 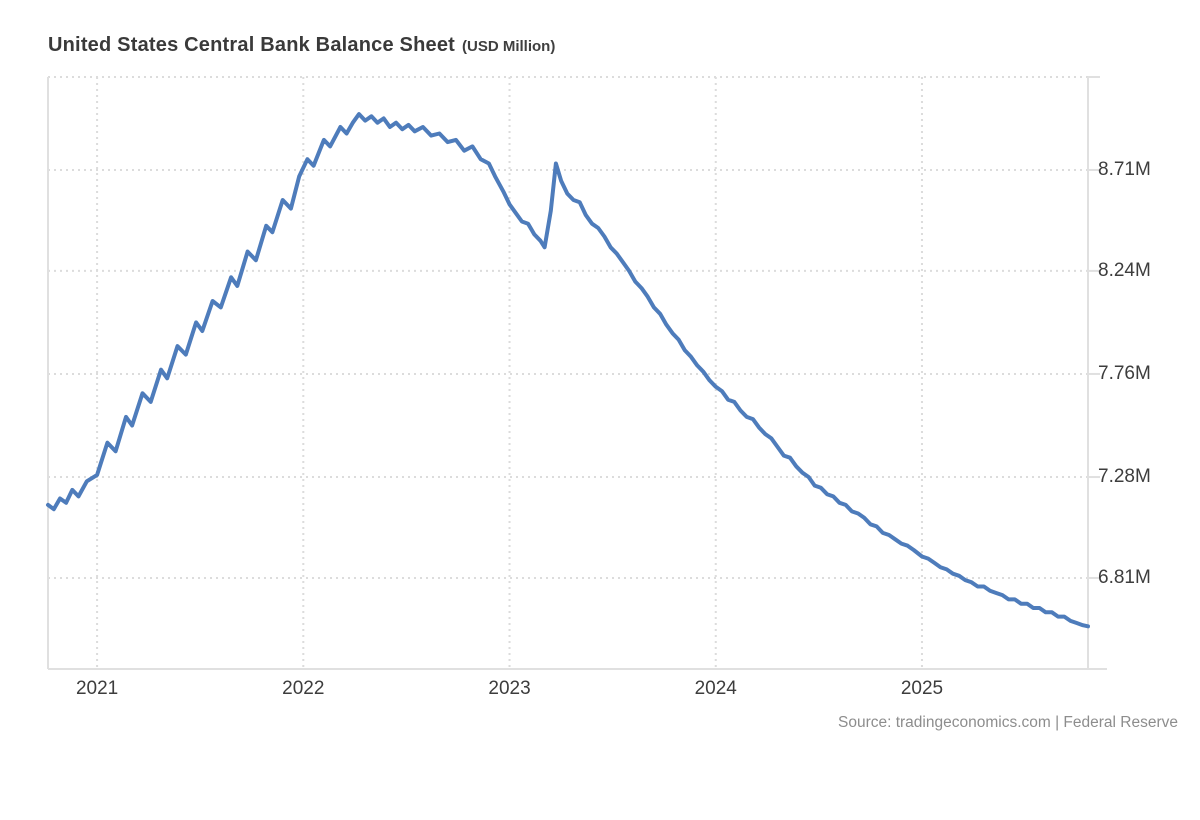 I want to click on y-axis-tick-label: 7.28M, so click(x=1124, y=477).